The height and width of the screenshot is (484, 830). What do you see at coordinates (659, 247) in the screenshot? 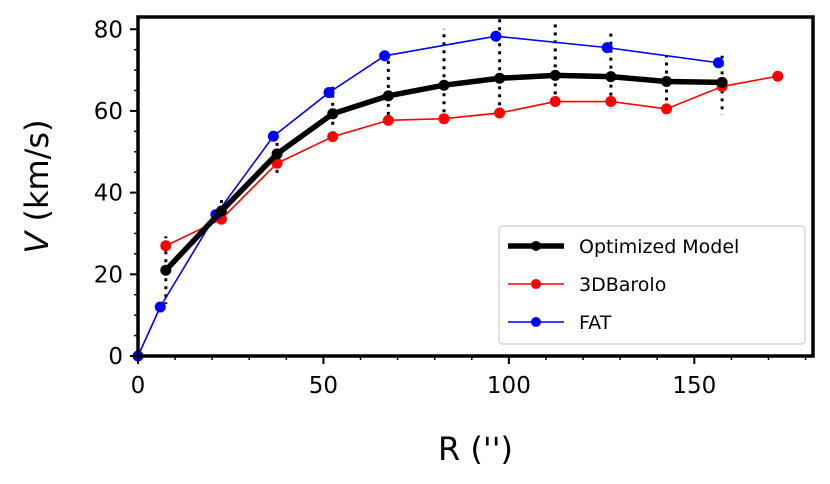
I see `legend-label-optimized-model: Optimized Model` at bounding box center [659, 247].